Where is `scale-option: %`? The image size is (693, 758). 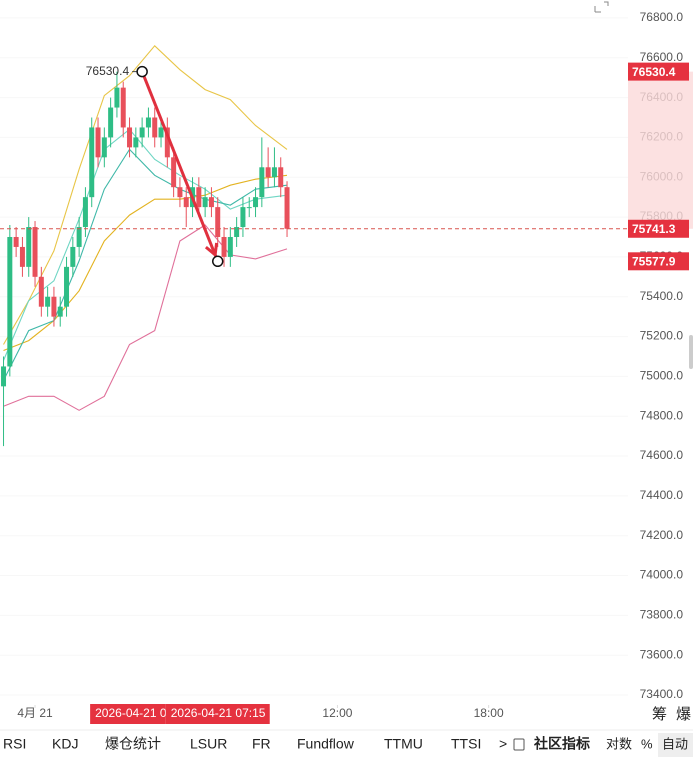
scale-option: % is located at coordinates (647, 743).